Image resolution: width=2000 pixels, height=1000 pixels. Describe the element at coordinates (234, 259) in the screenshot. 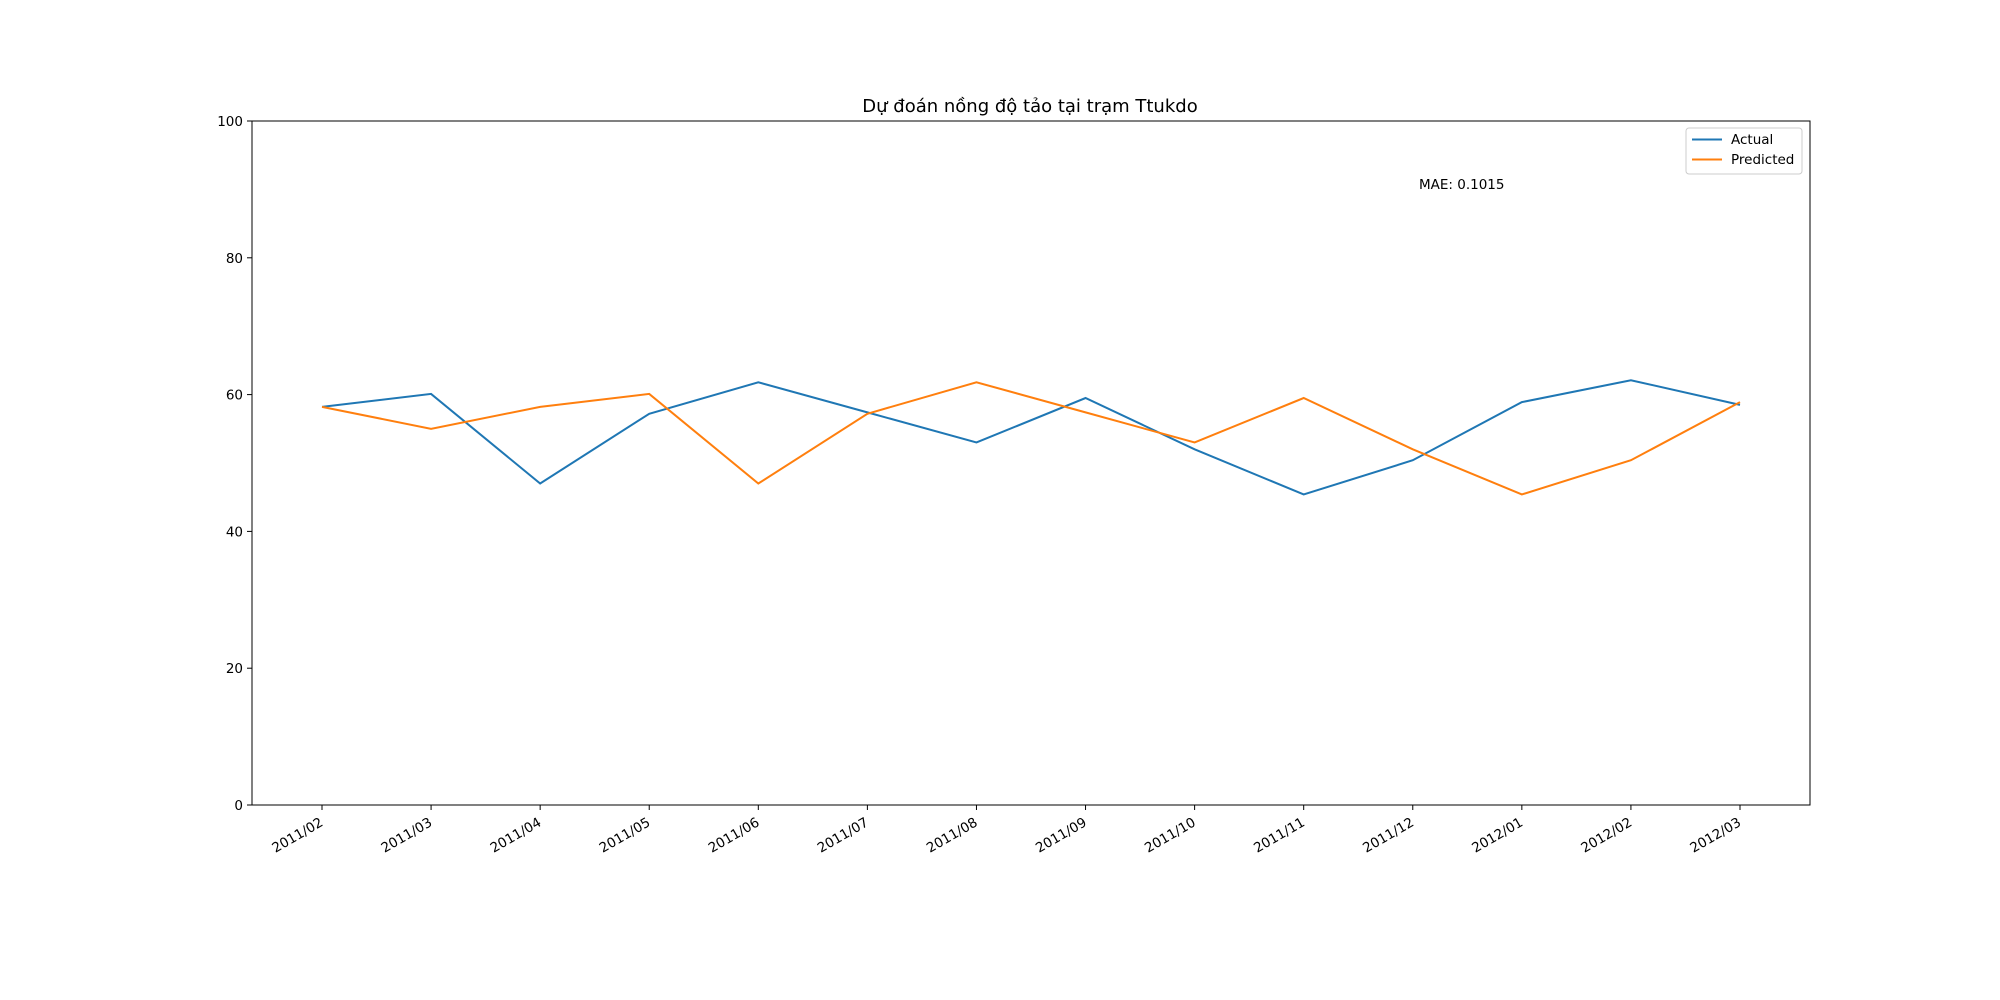

I see `y-tick-label: 80` at that location.